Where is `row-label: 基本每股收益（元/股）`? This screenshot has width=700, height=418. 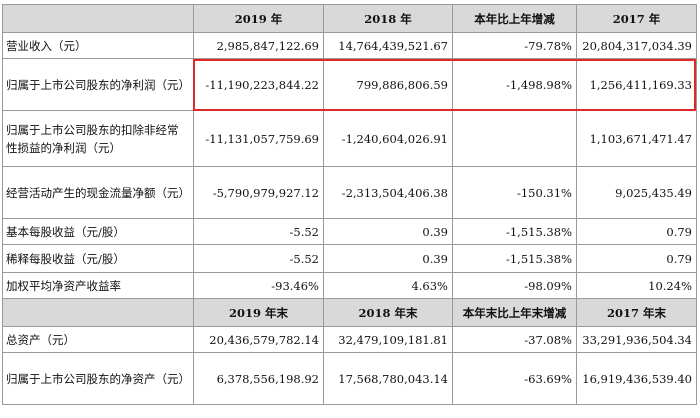 row-label: 基本每股收益（元/股） is located at coordinates (98, 231).